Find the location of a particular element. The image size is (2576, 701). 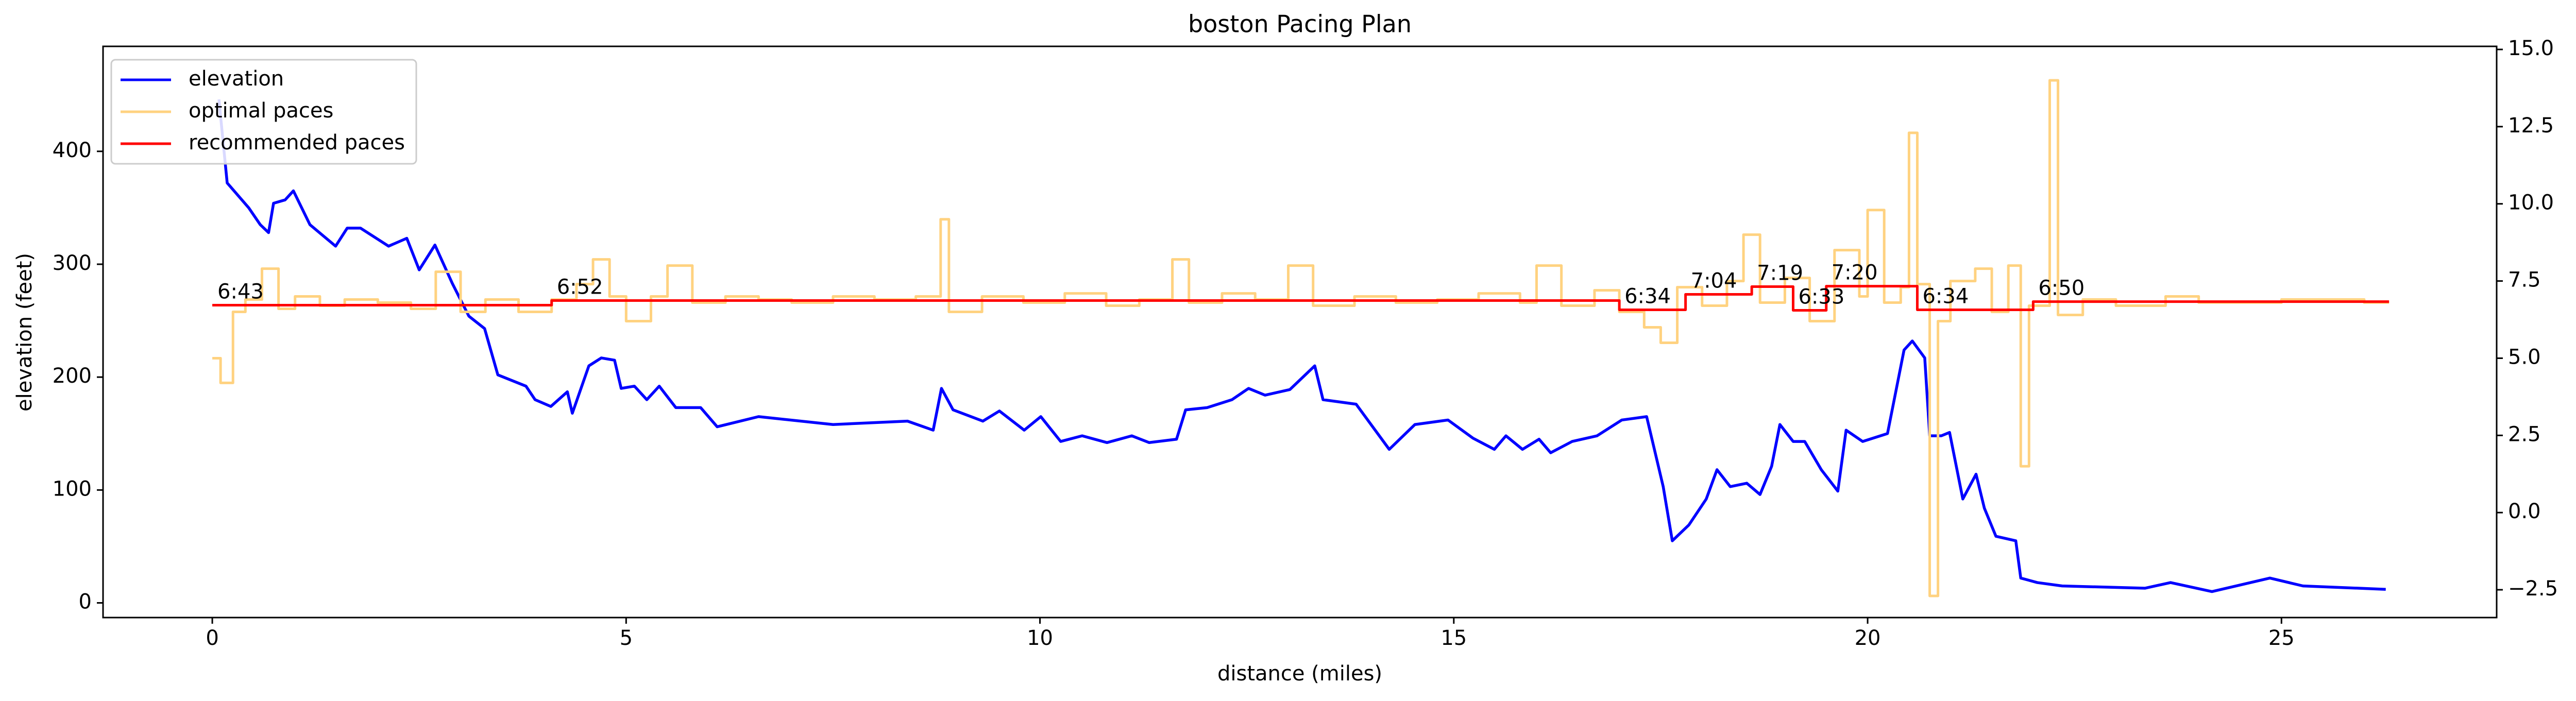

y-tick-label: 200 is located at coordinates (72, 376).